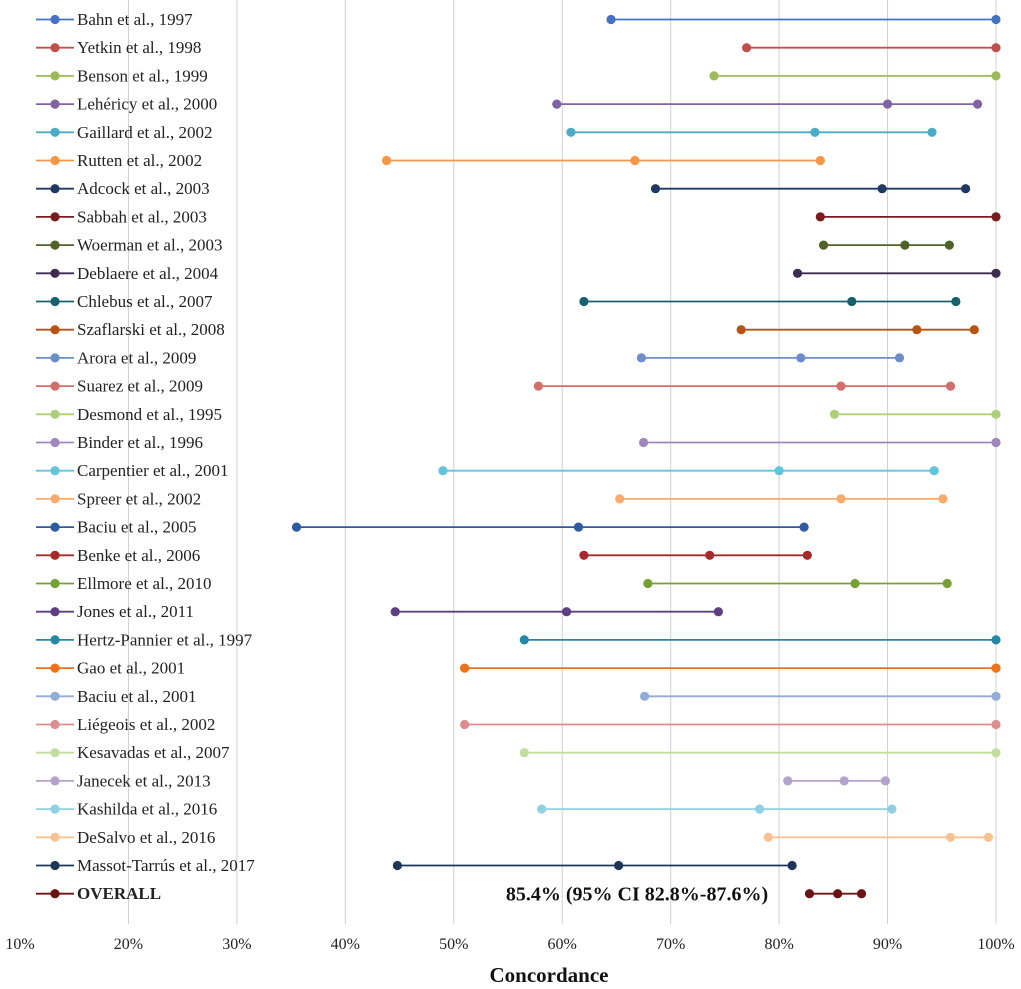 This screenshot has height=989, width=1021. Describe the element at coordinates (55, 837) in the screenshot. I see `legend-marker-desalvo-et-al-2016` at that location.